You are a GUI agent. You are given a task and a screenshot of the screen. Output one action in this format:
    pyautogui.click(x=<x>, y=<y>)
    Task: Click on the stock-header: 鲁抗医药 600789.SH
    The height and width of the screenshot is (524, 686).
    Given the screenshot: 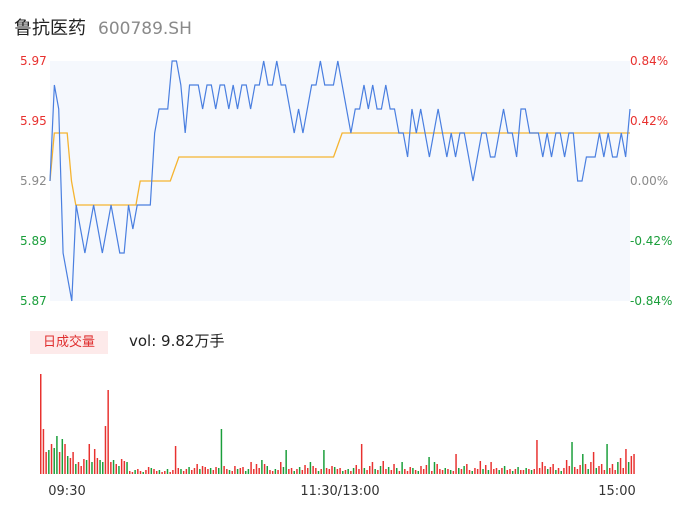 What is the action you would take?
    pyautogui.click(x=103, y=26)
    